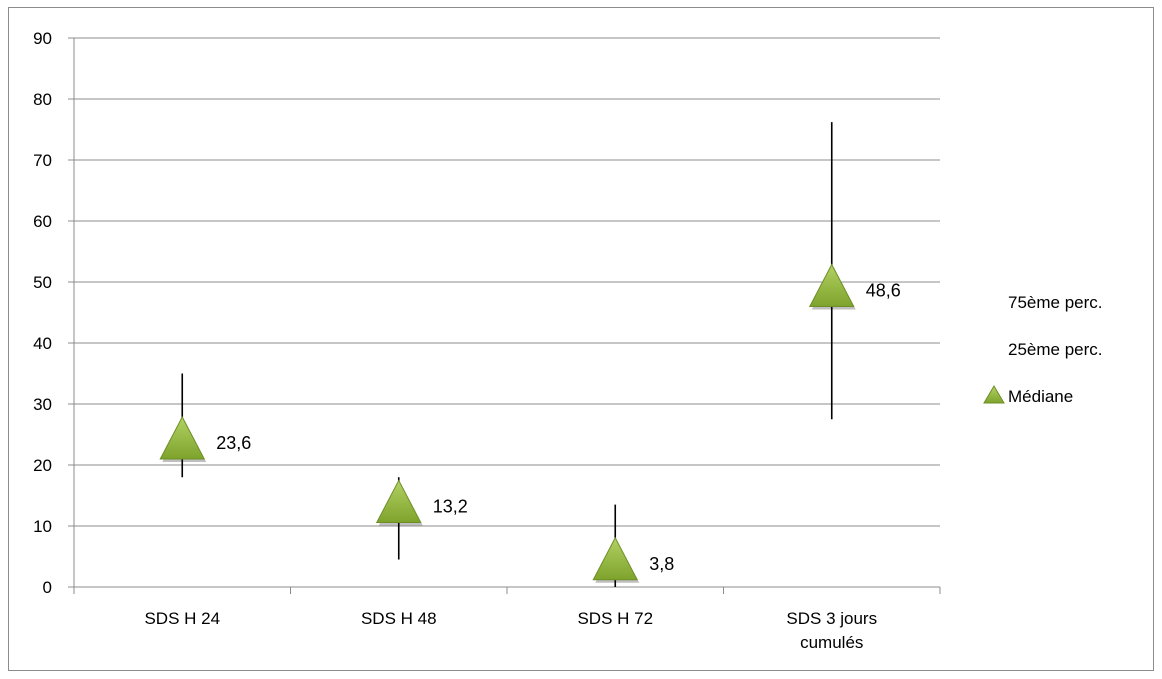 The height and width of the screenshot is (679, 1162). Describe the element at coordinates (831, 642) in the screenshot. I see `x-tick-label-line: cumulés` at that location.